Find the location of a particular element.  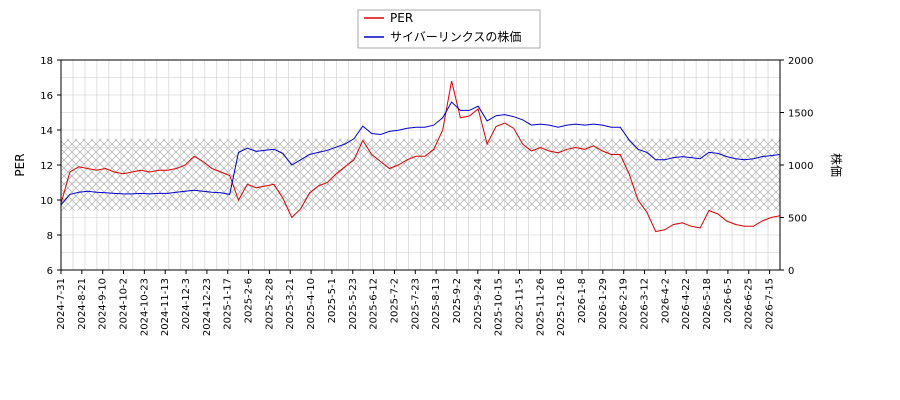

x-tick-label: 2025-2-28 is located at coordinates (269, 304).